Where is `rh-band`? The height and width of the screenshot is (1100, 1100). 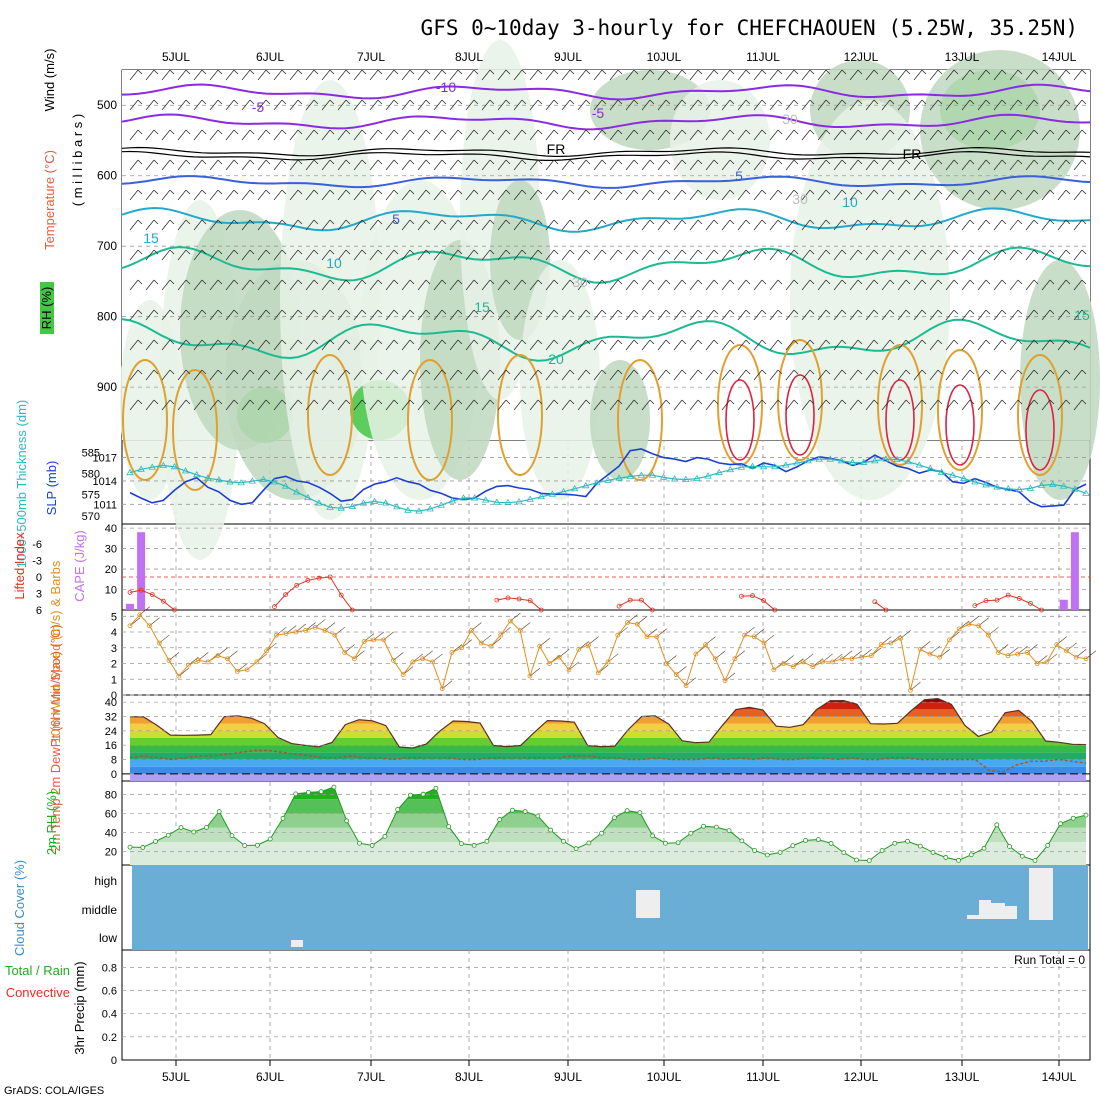 rh-band is located at coordinates (608, 806).